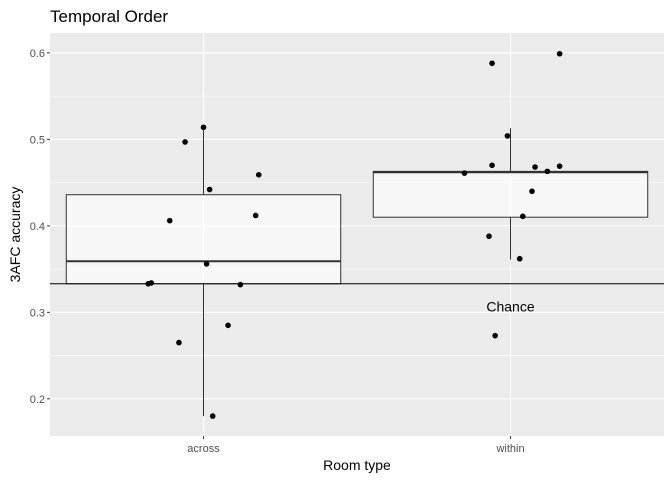 The image size is (672, 480). What do you see at coordinates (357, 298) in the screenshot?
I see `reference-line-group: Chance` at bounding box center [357, 298].